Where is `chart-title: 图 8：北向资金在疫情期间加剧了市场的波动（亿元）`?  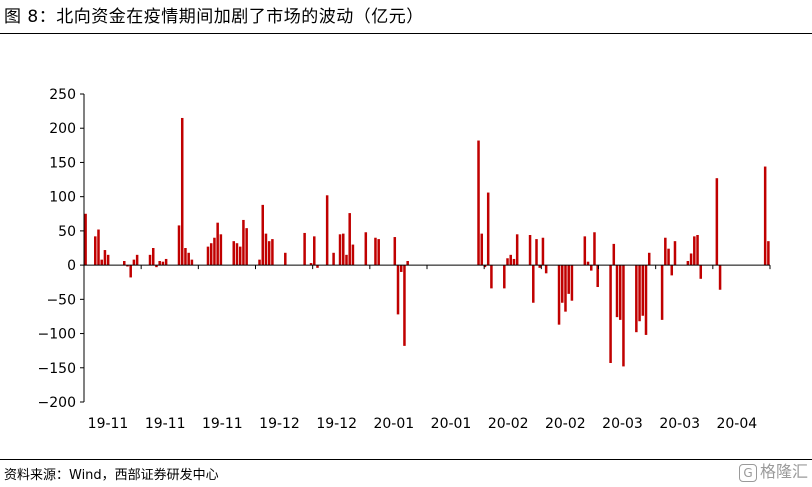 chart-title: 图 8：北向资金在疫情期间加剧了市场的波动（亿元） is located at coordinates (214, 17).